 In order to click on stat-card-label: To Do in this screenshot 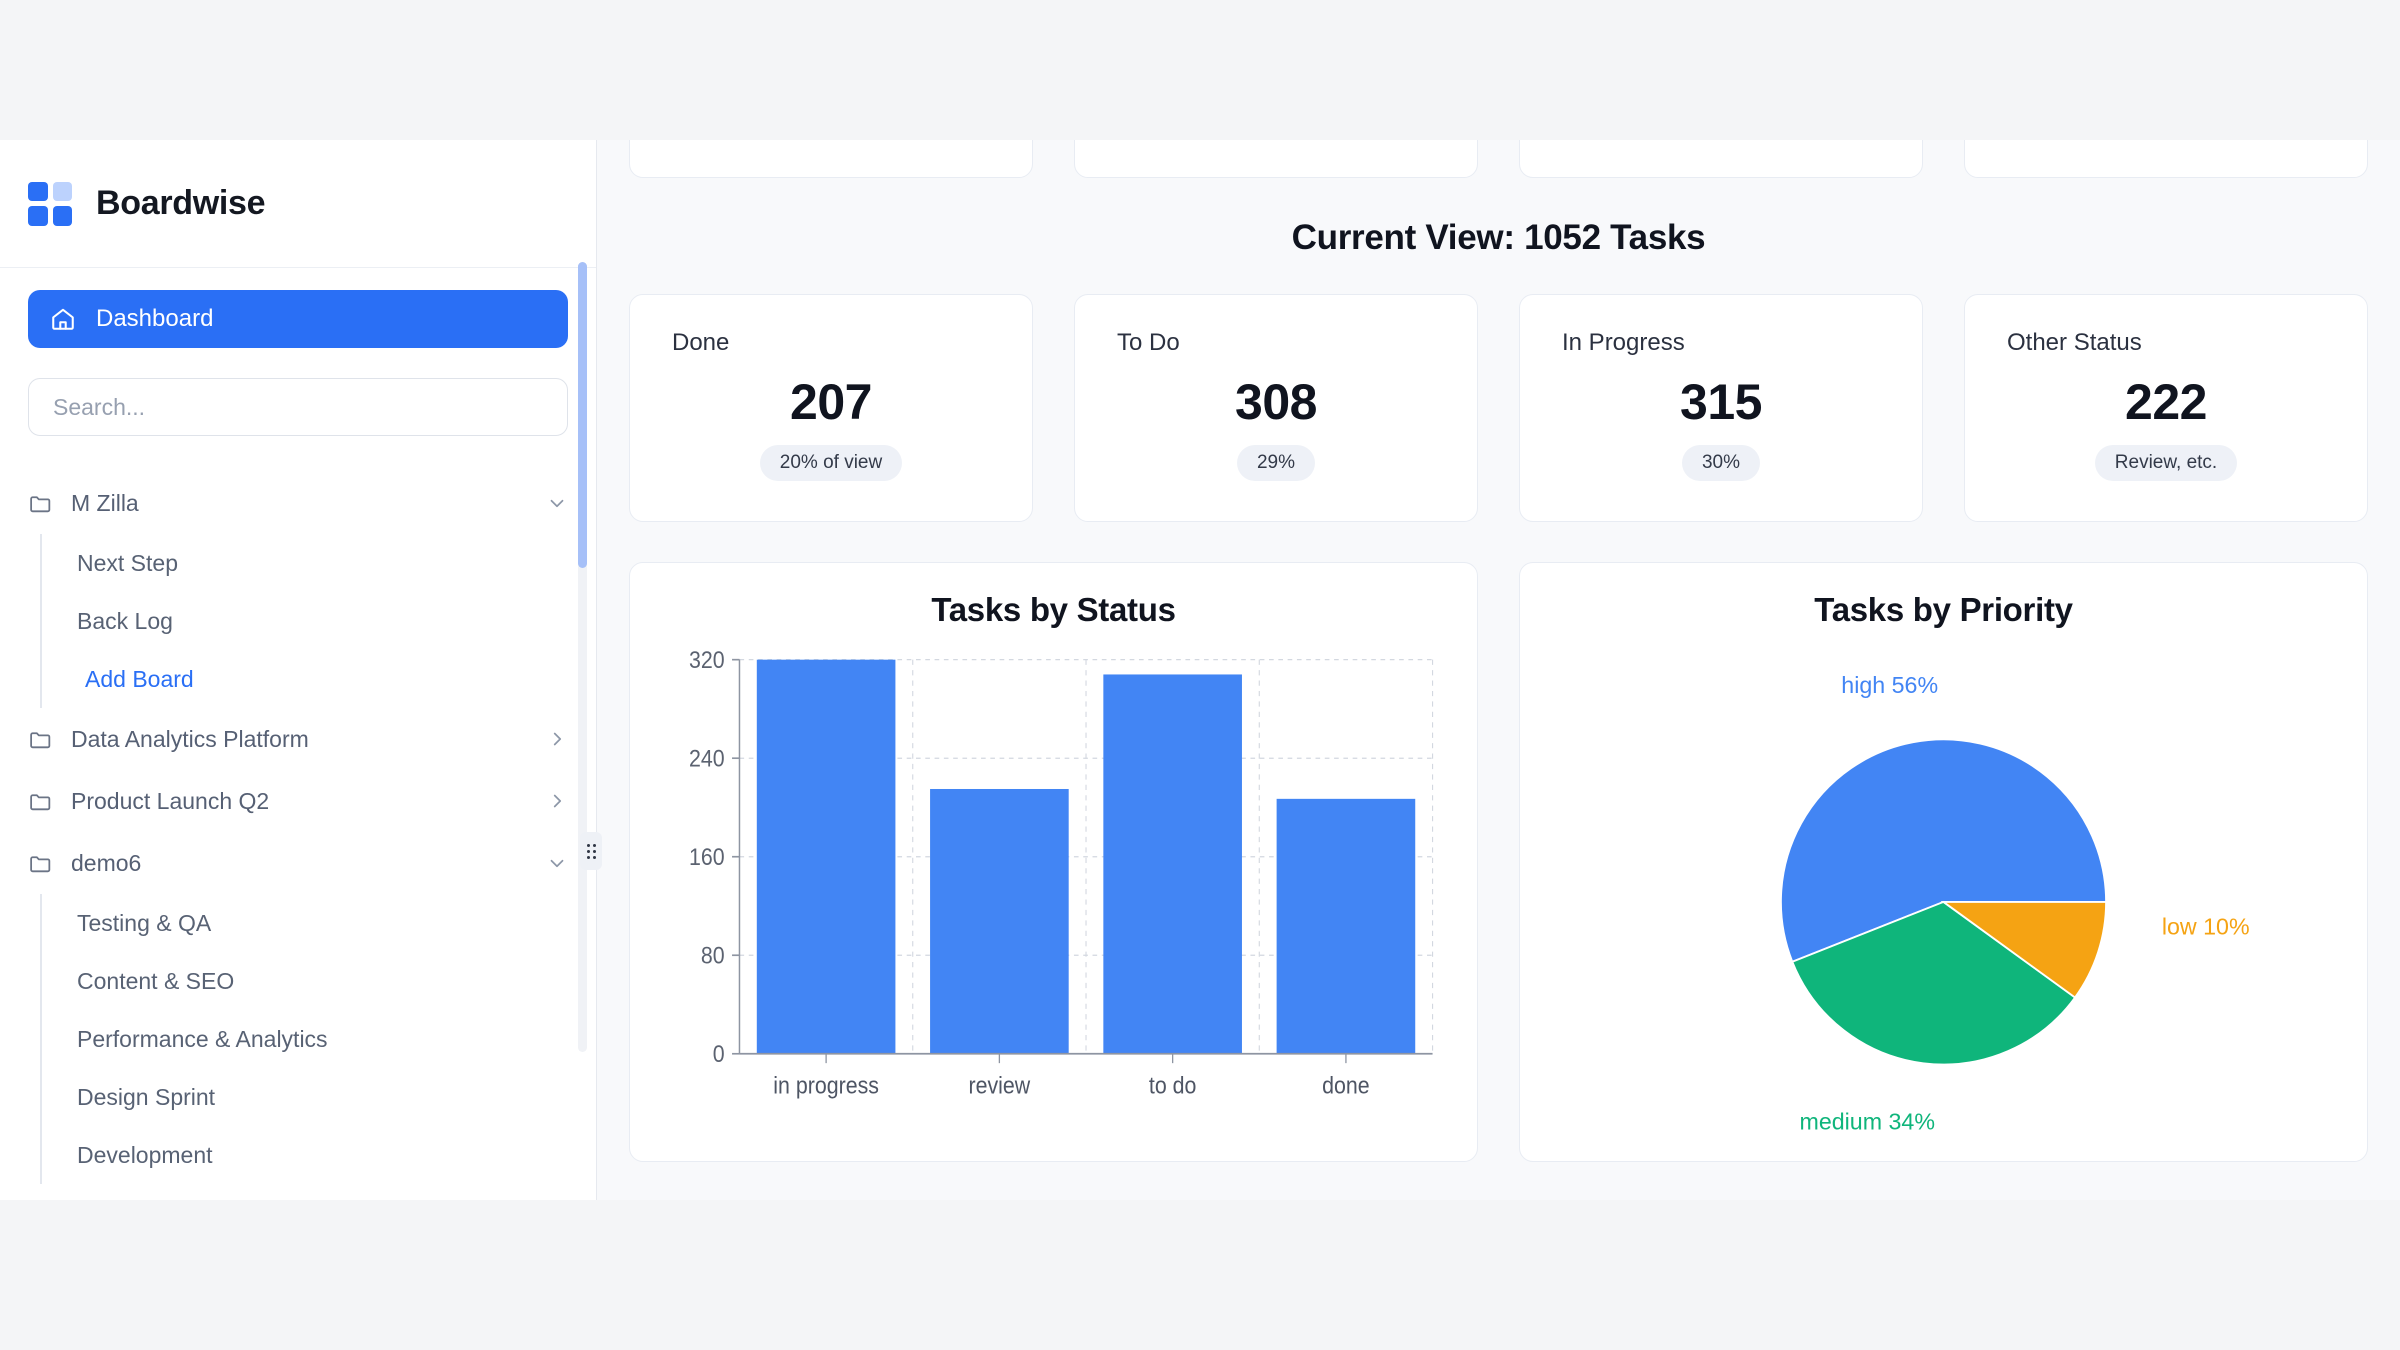, I will do `click(1148, 342)`.